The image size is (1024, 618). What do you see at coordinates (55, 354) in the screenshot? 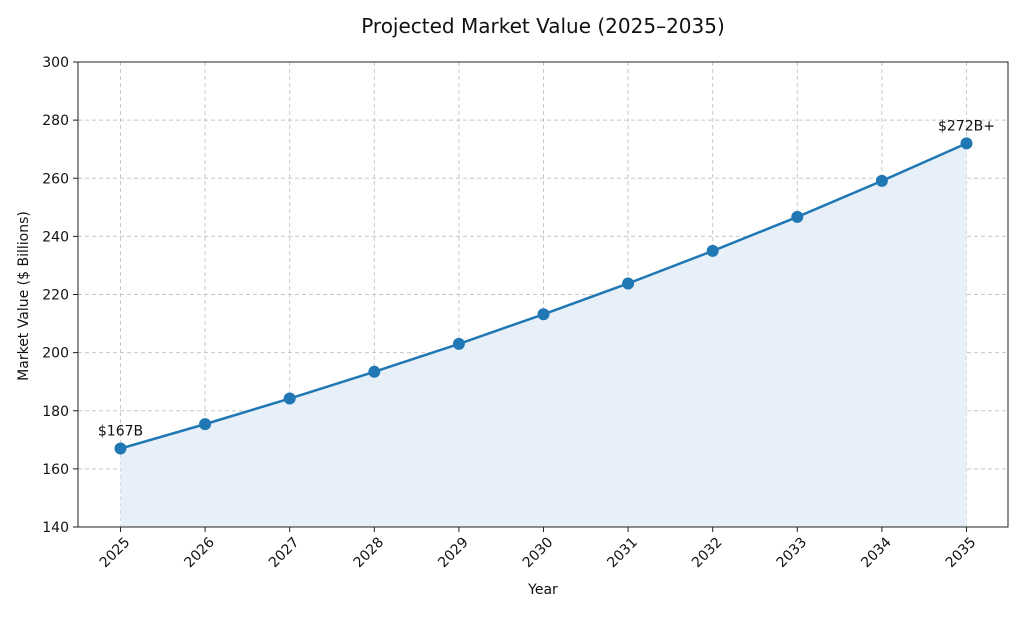
I see `y-tick-label: 200` at bounding box center [55, 354].